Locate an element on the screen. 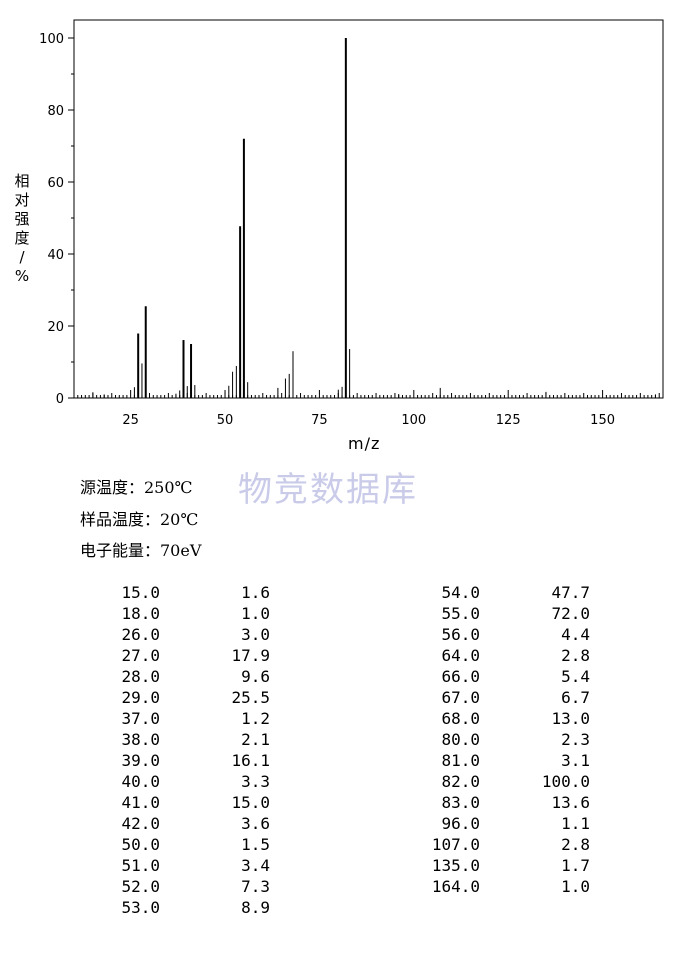  x-tick-label: 25 is located at coordinates (130, 420).